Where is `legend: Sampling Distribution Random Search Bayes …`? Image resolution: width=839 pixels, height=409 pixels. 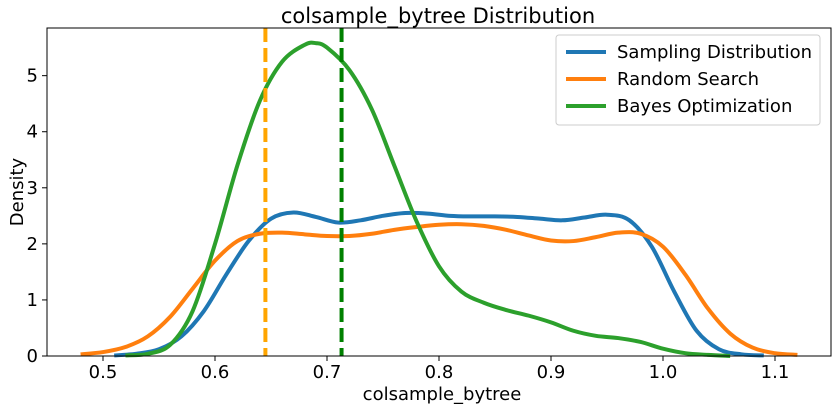 legend: Sampling Distribution Random Search Bayes … is located at coordinates (688, 80).